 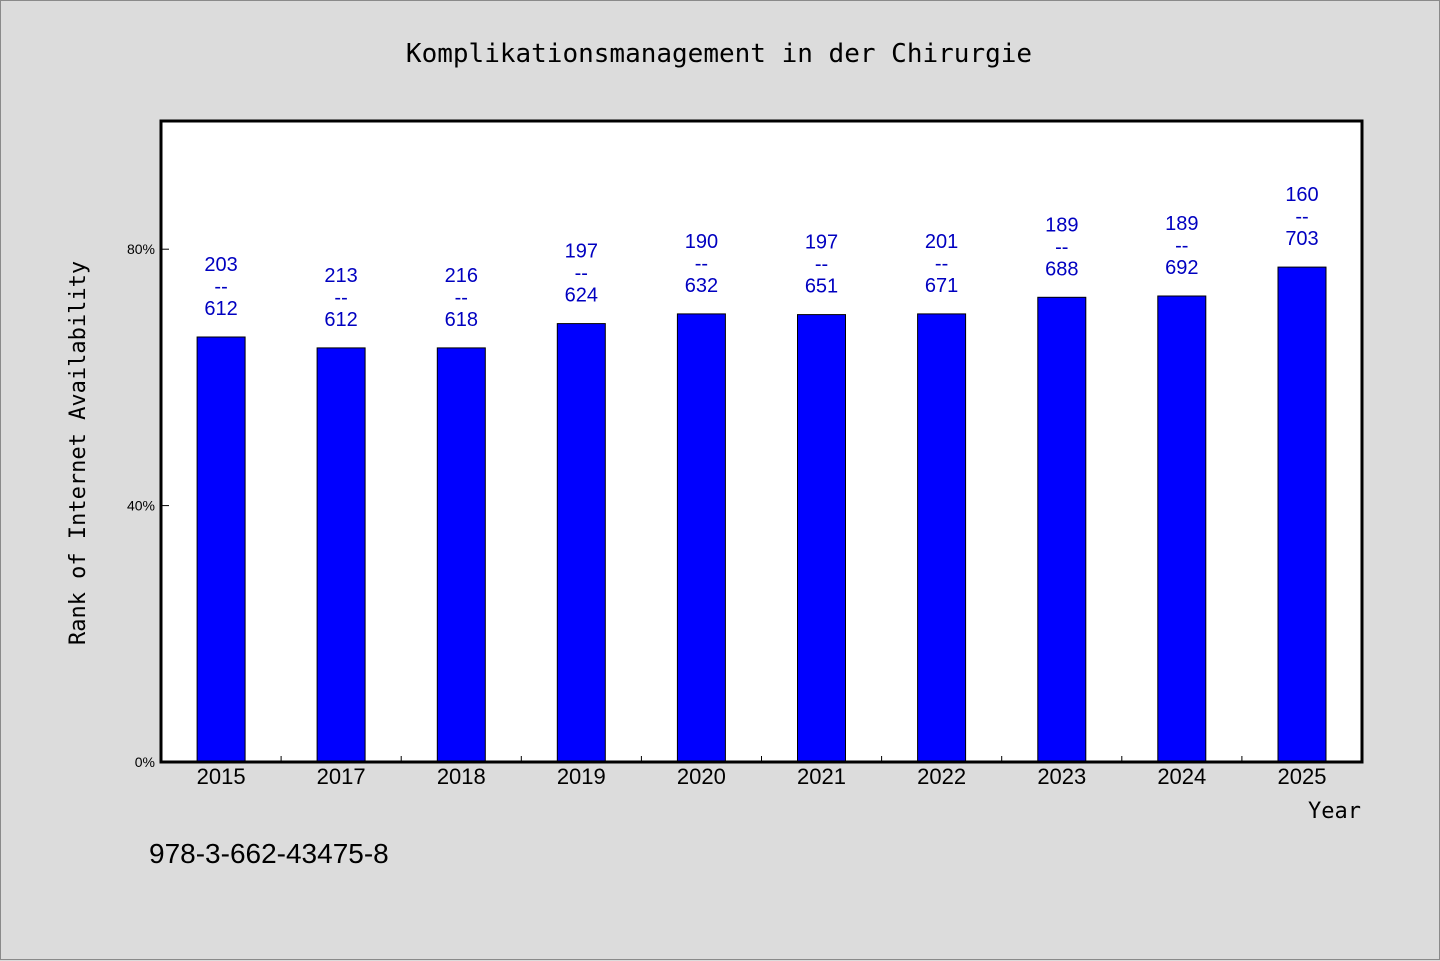 I want to click on bar-label-2022-line-1: 201, so click(x=941, y=242).